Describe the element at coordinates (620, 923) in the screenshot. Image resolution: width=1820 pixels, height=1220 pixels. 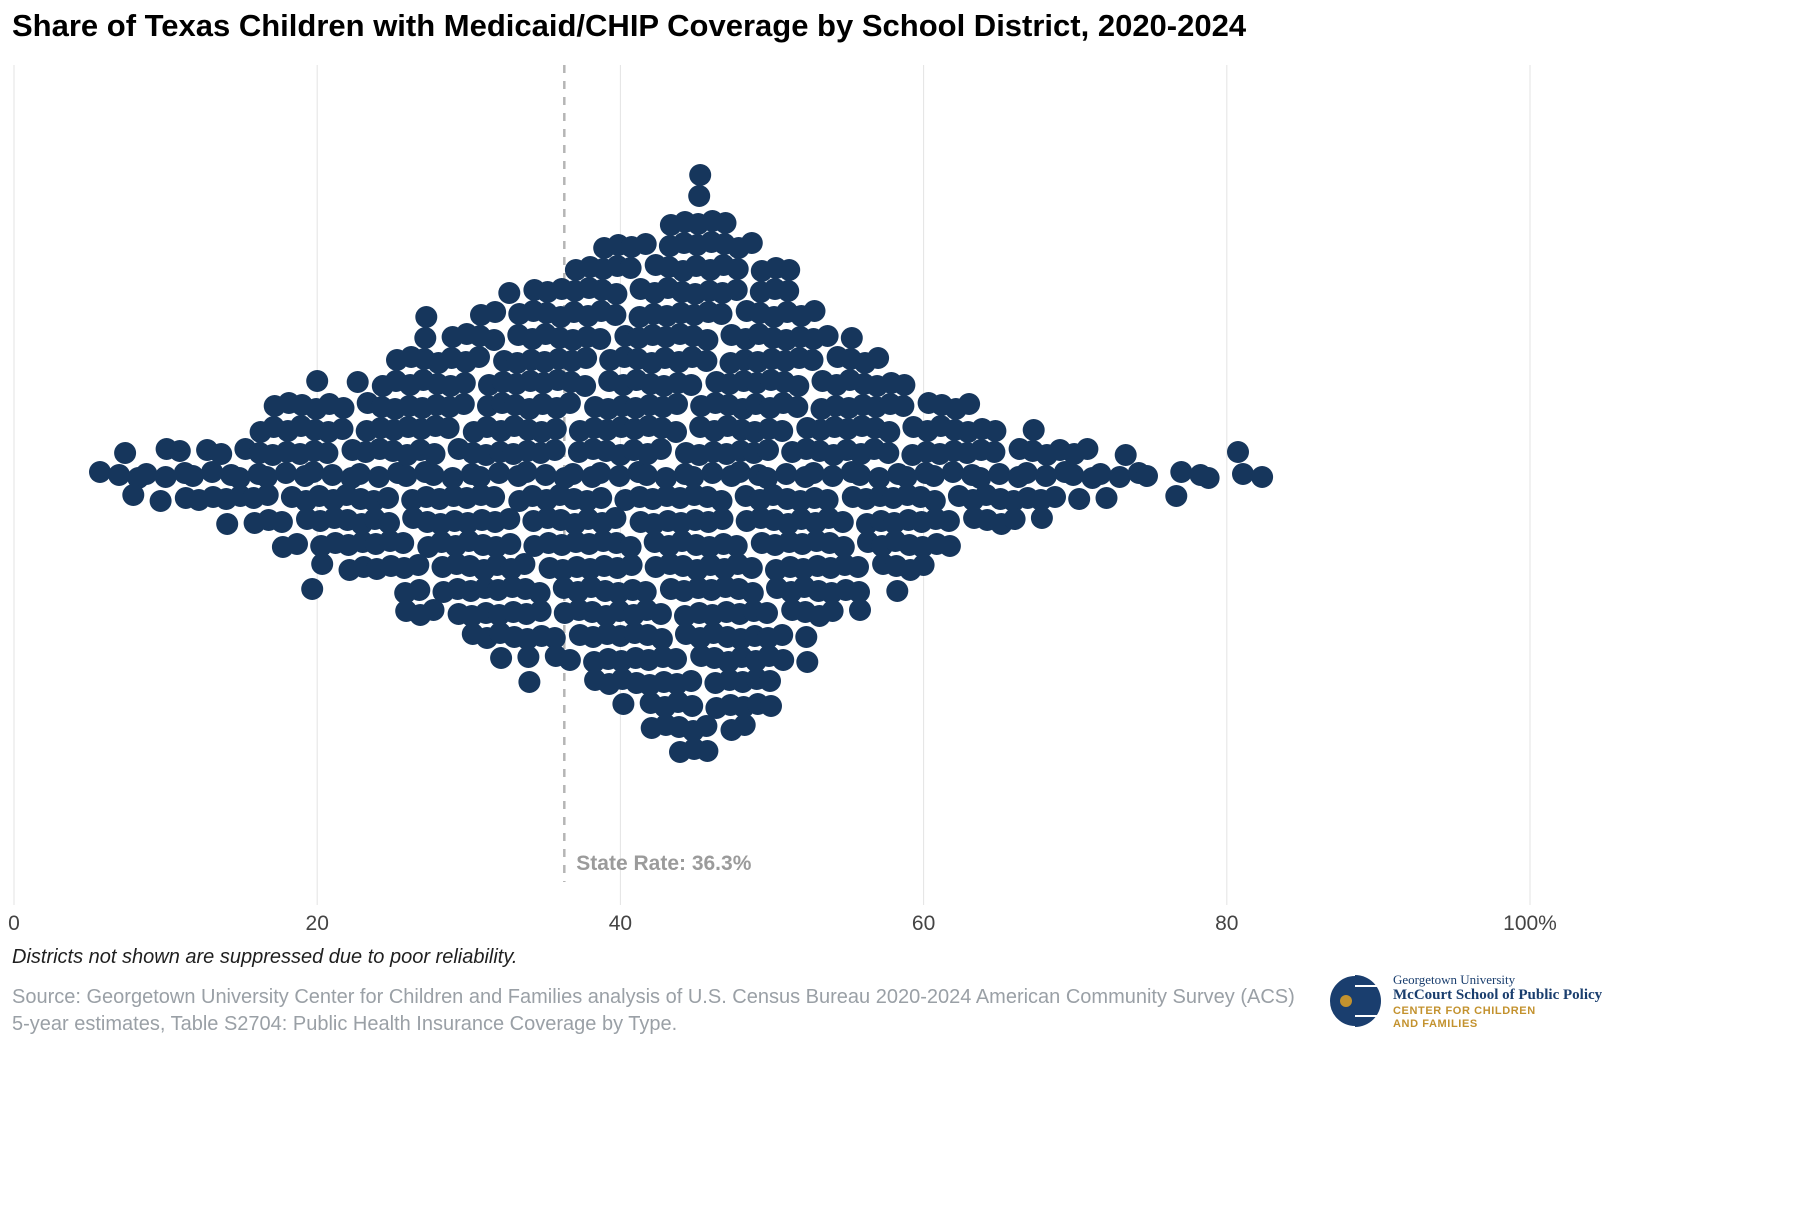
I see `x-axis-tick-label: 40` at that location.